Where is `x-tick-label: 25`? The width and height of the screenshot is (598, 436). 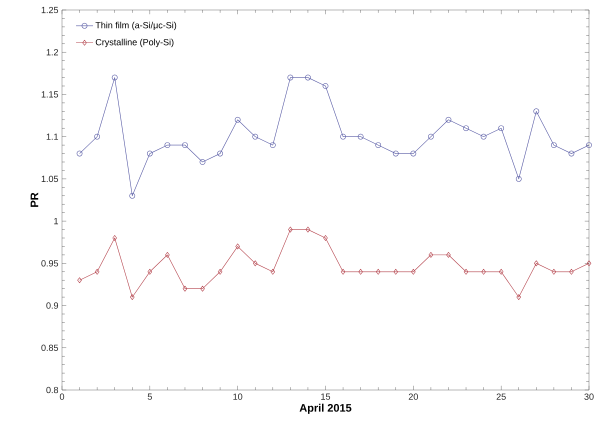
x-tick-label: 25 is located at coordinates (501, 397).